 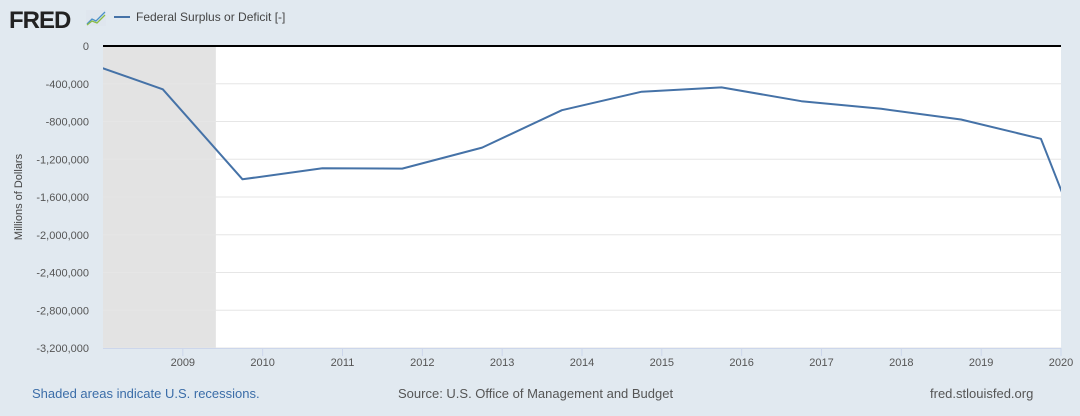 What do you see at coordinates (901, 363) in the screenshot?
I see `x-tick-label: 2018` at bounding box center [901, 363].